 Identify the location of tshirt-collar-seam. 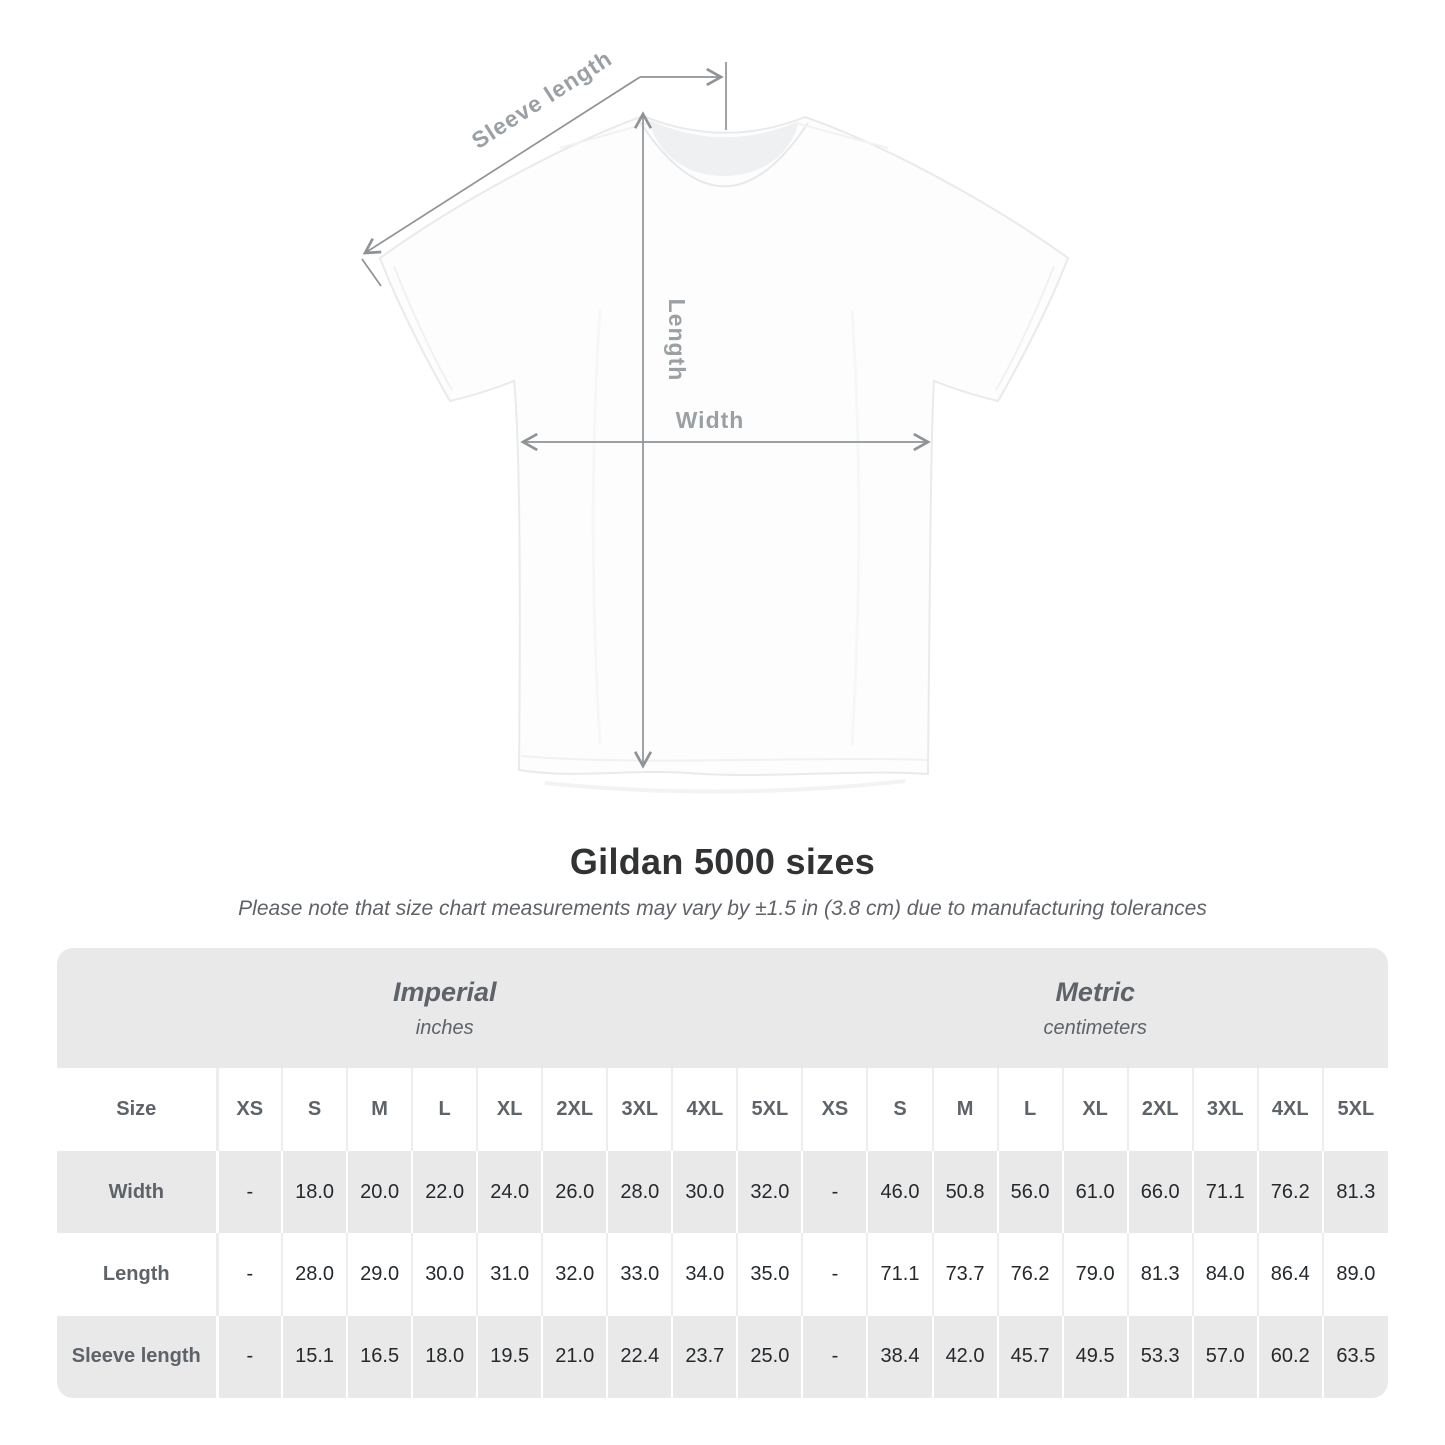
(724, 154).